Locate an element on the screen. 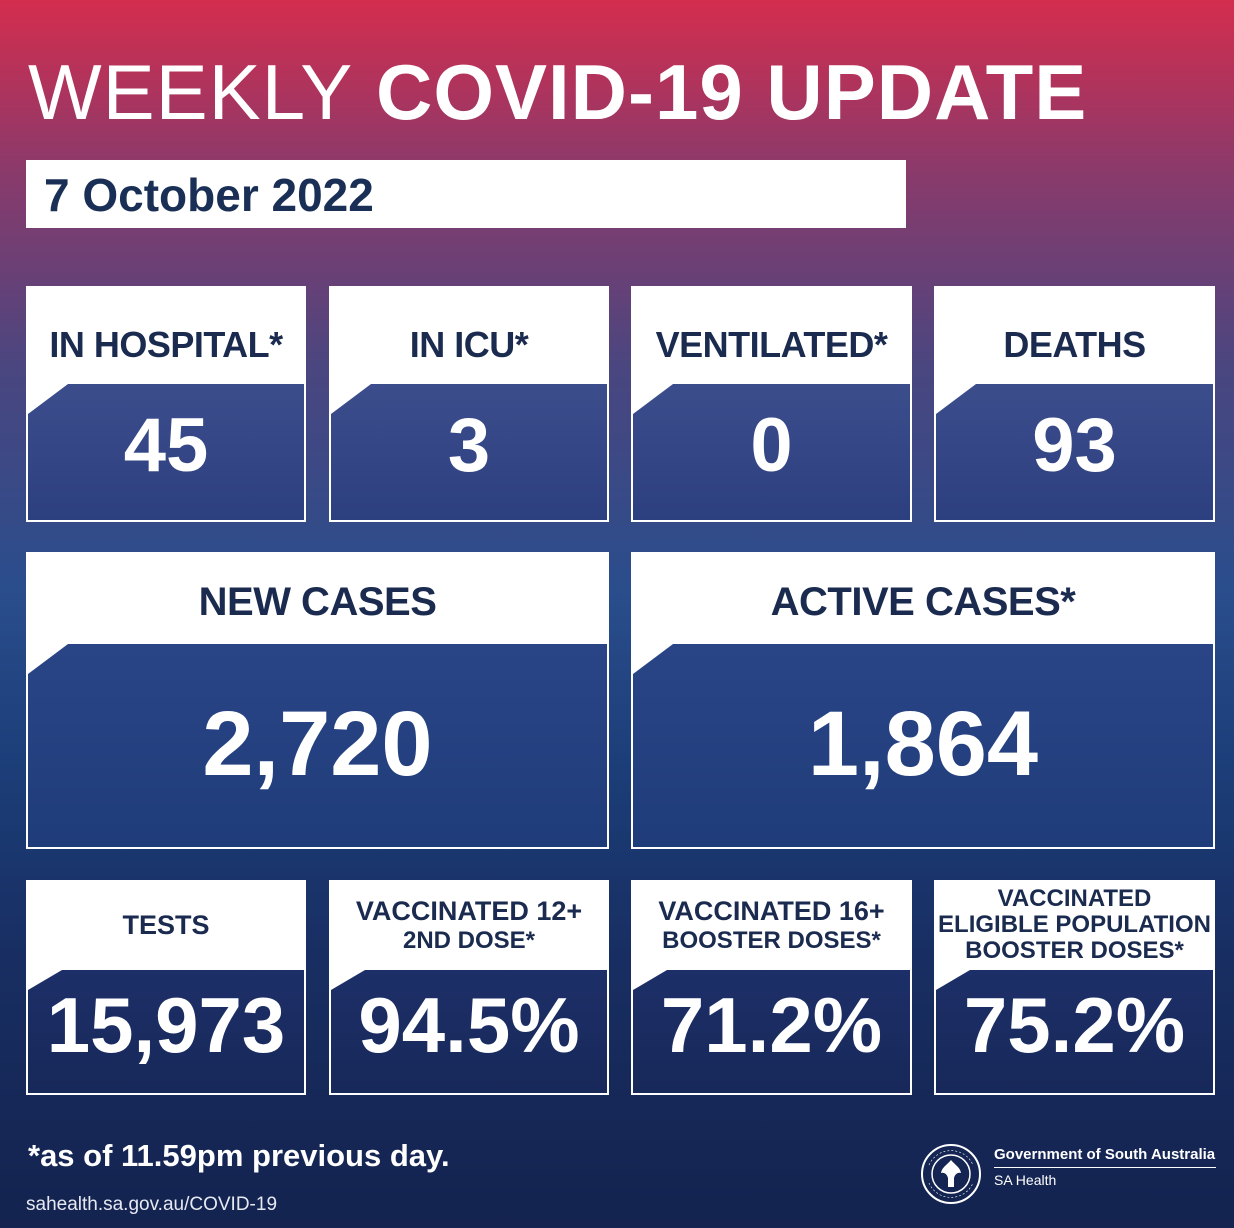 Image resolution: width=1234 pixels, height=1228 pixels. stat-label: TESTS is located at coordinates (166, 925).